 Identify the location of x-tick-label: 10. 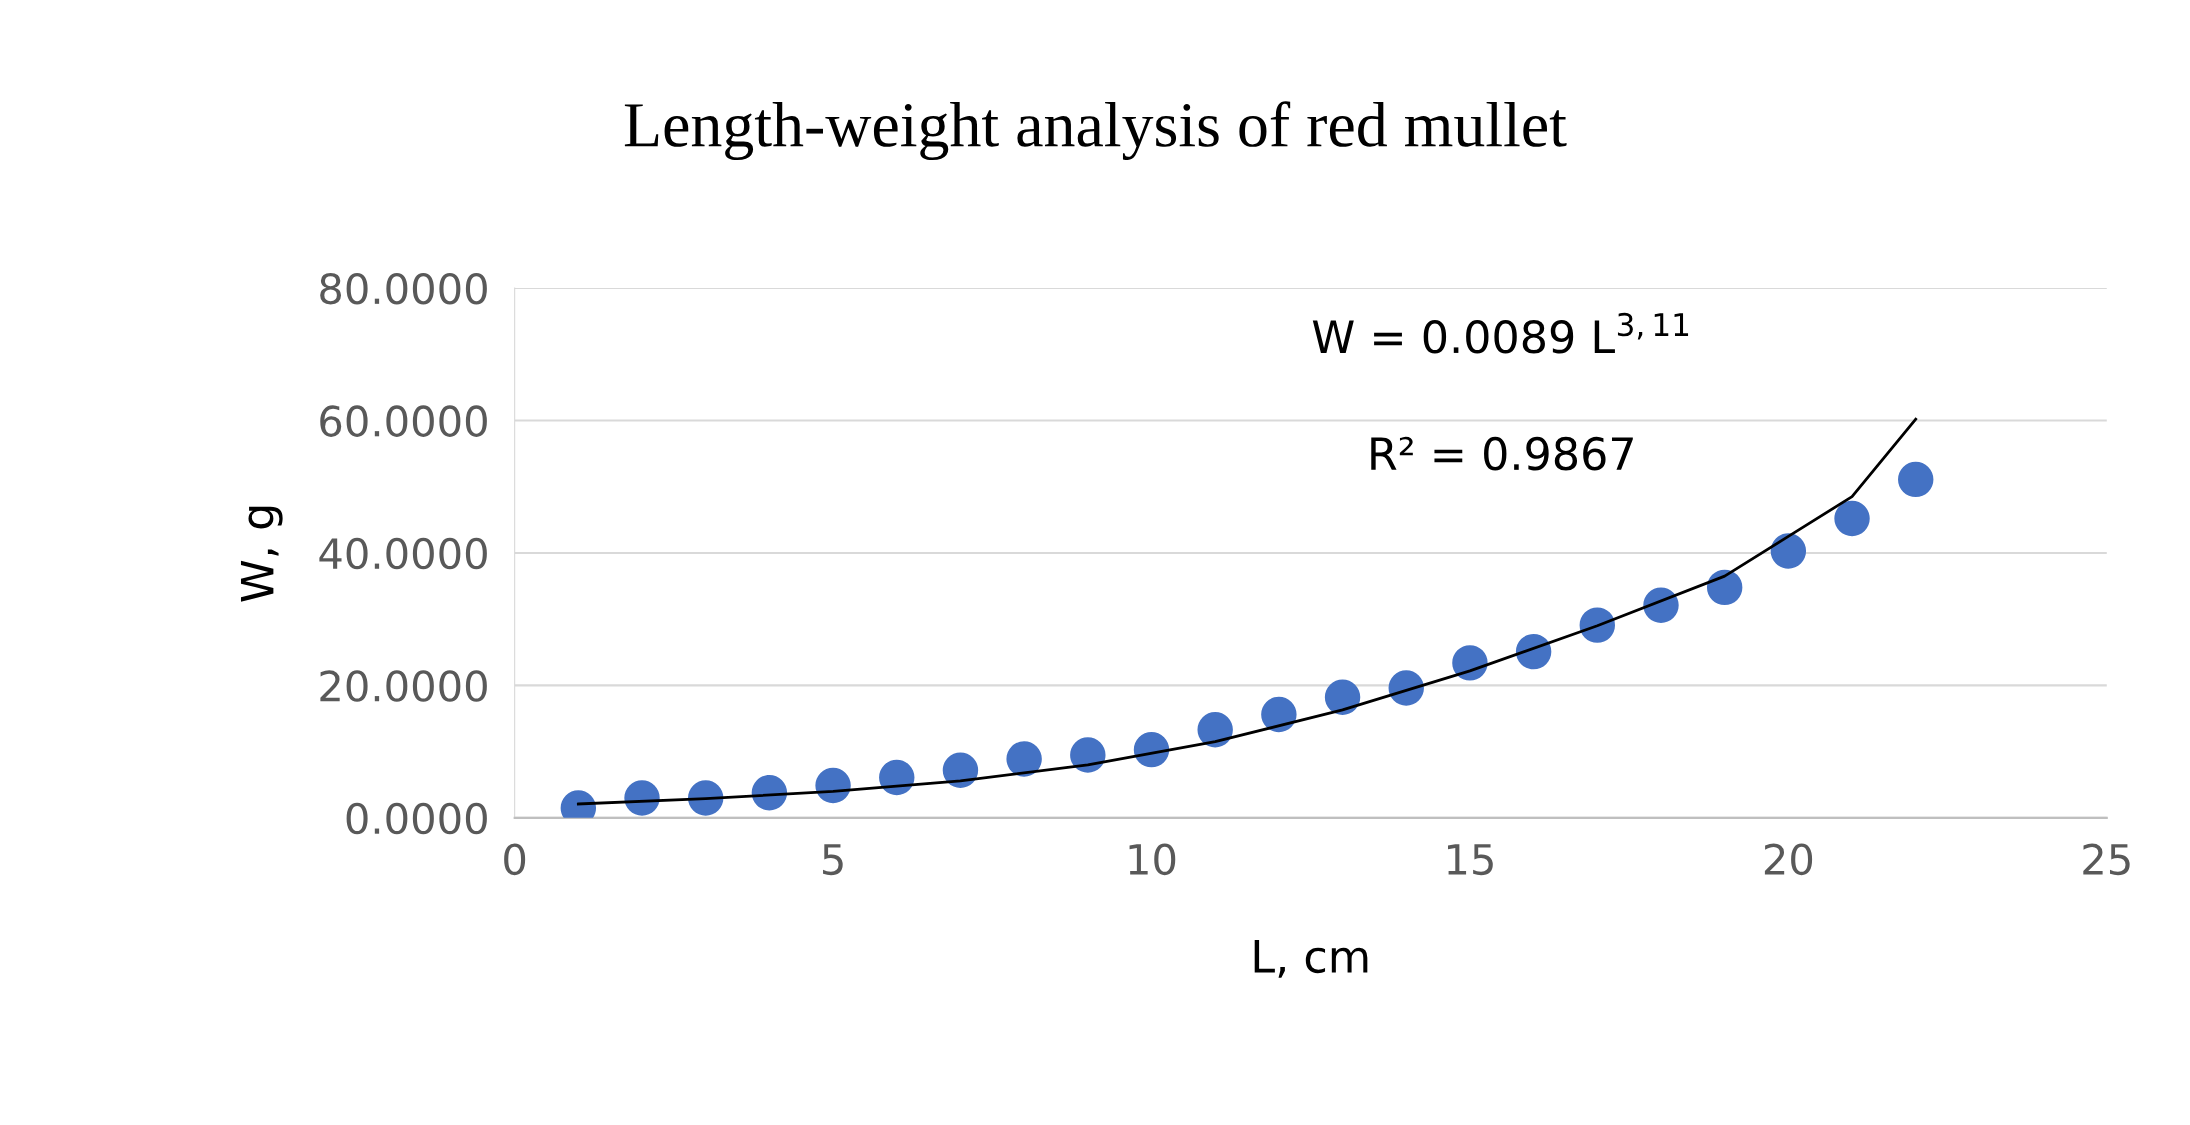
(1152, 859).